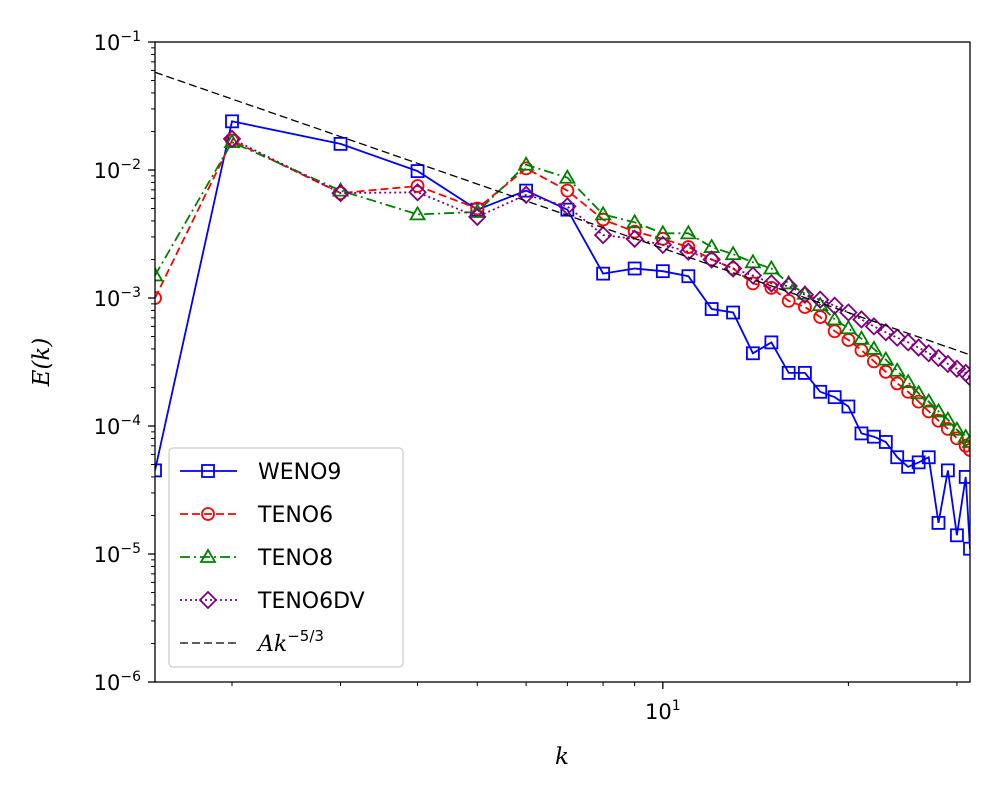  I want to click on legend-item: WENO9, so click(260, 472).